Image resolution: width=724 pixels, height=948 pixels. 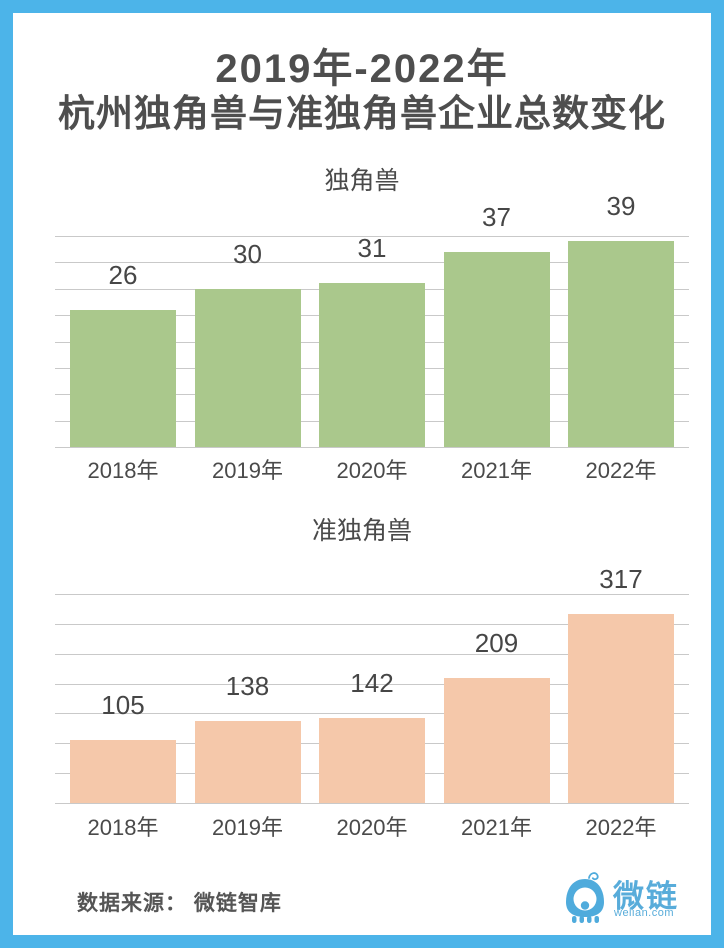 What do you see at coordinates (372, 248) in the screenshot?
I see `bar-value-label: 31` at bounding box center [372, 248].